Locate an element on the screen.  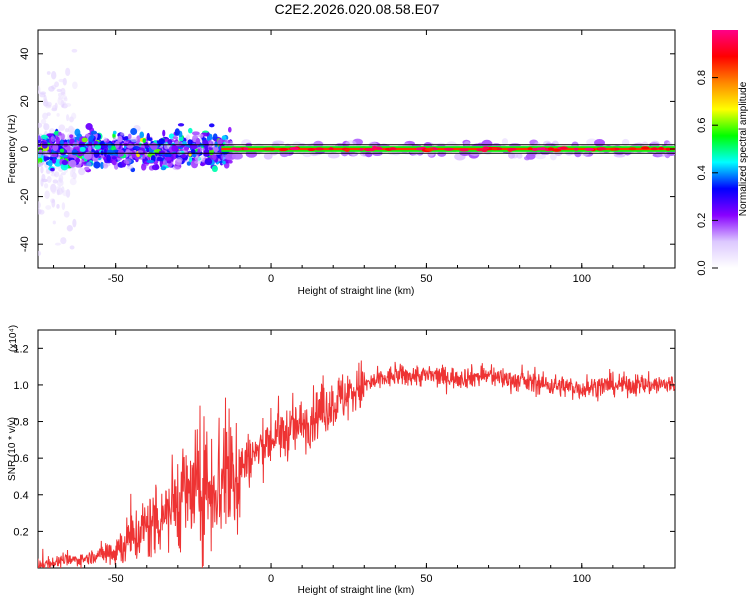
spectrum-ytick-label: 0 is located at coordinates (25, 149).